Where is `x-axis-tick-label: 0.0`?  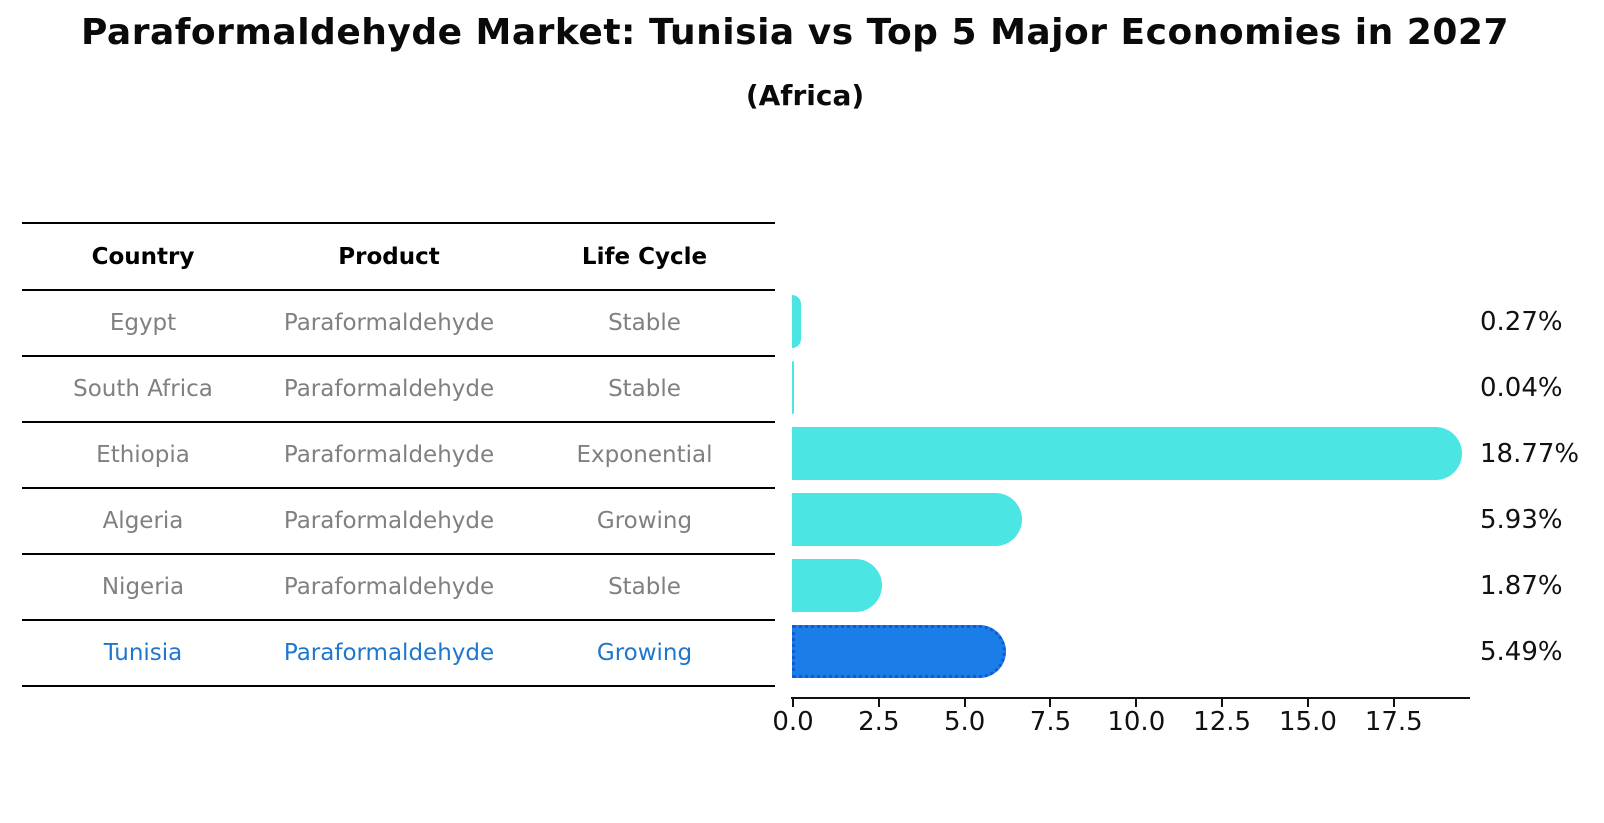 x-axis-tick-label: 0.0 is located at coordinates (793, 722).